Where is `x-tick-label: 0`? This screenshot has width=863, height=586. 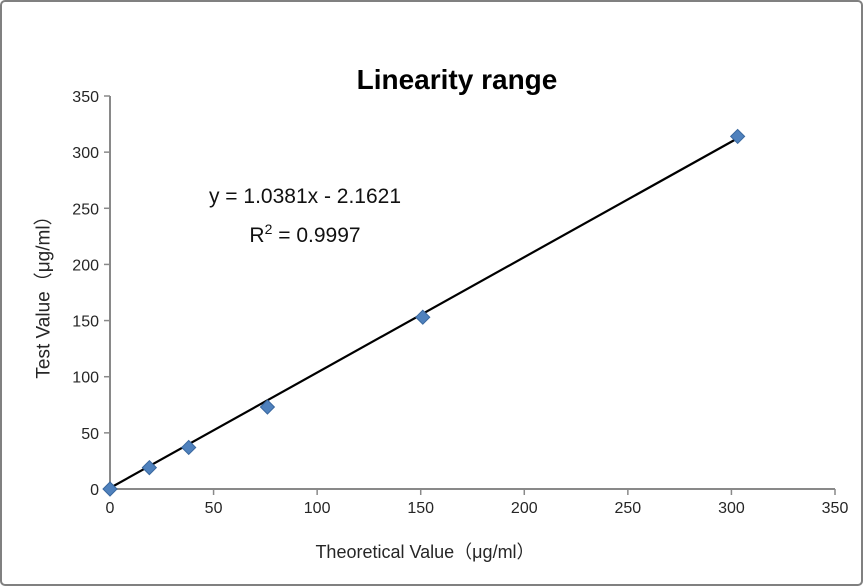
x-tick-label: 0 is located at coordinates (110, 508).